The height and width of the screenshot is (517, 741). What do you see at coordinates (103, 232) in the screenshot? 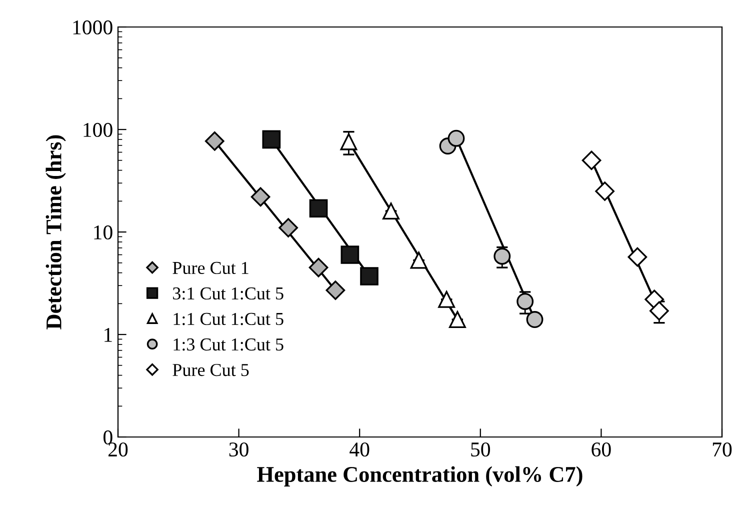
I see `y-tick-label: 10` at bounding box center [103, 232].